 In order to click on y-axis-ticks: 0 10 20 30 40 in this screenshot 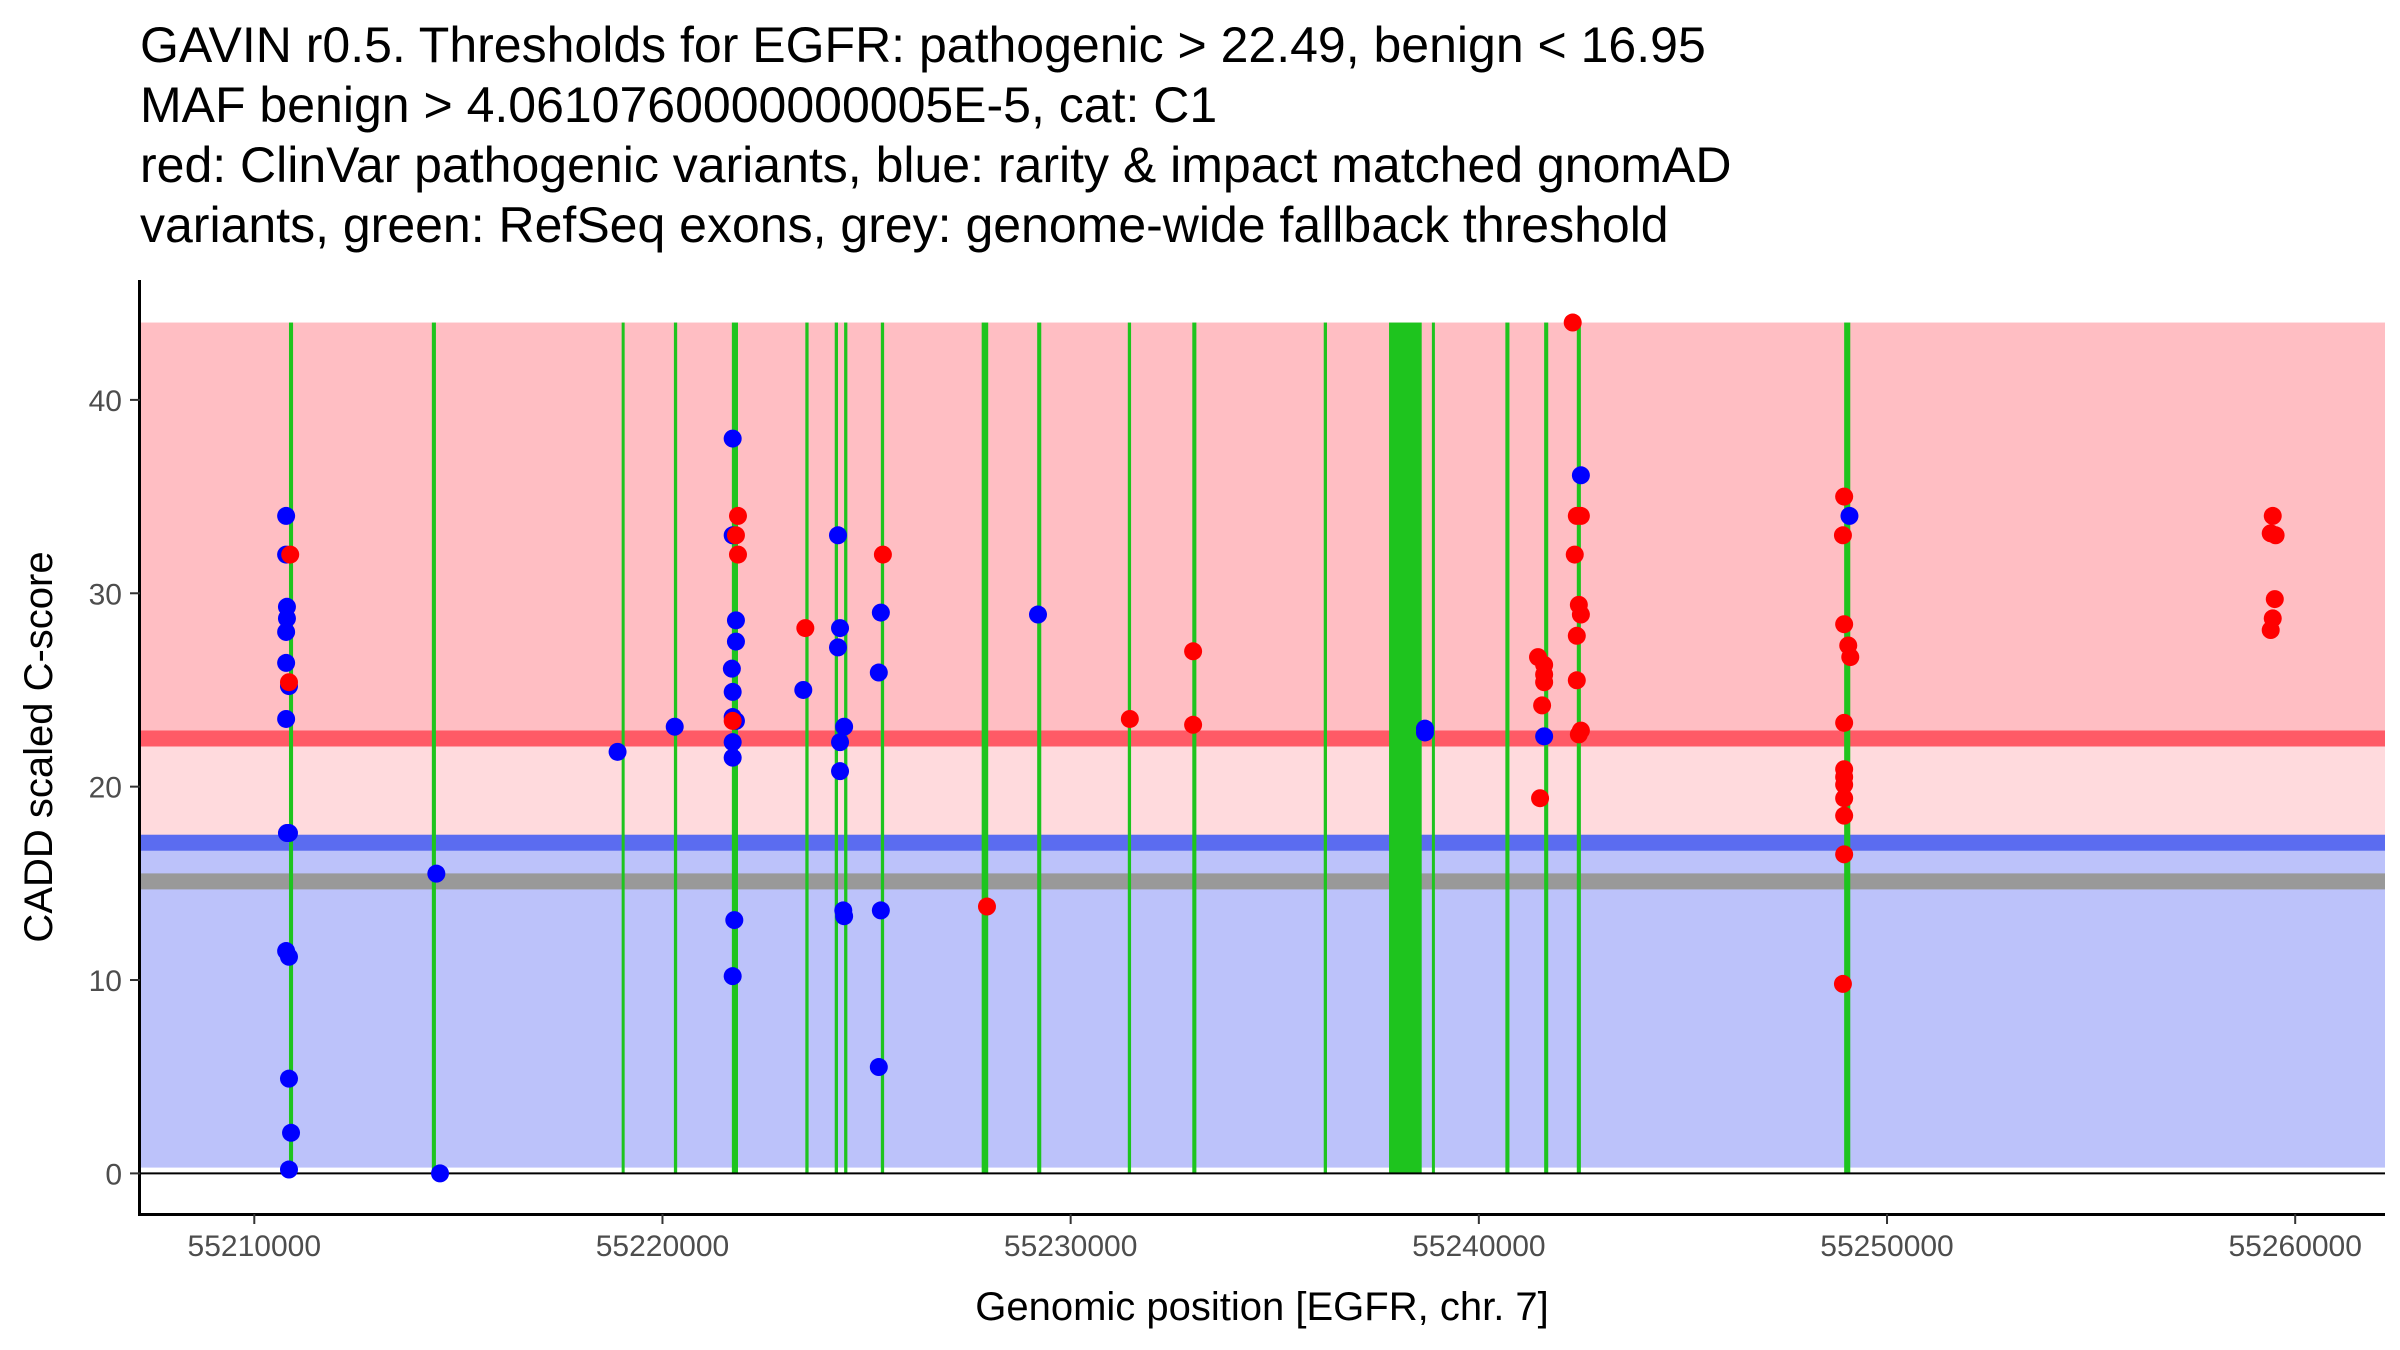, I will do `click(114, 788)`.